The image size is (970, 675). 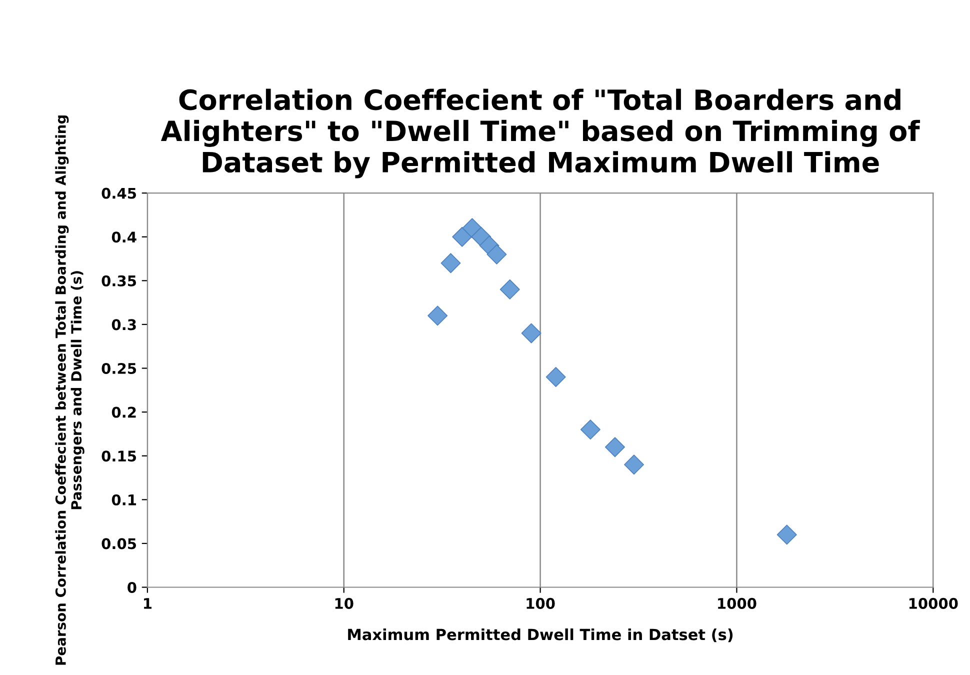 What do you see at coordinates (148, 603) in the screenshot?
I see `x-tick-label: 1` at bounding box center [148, 603].